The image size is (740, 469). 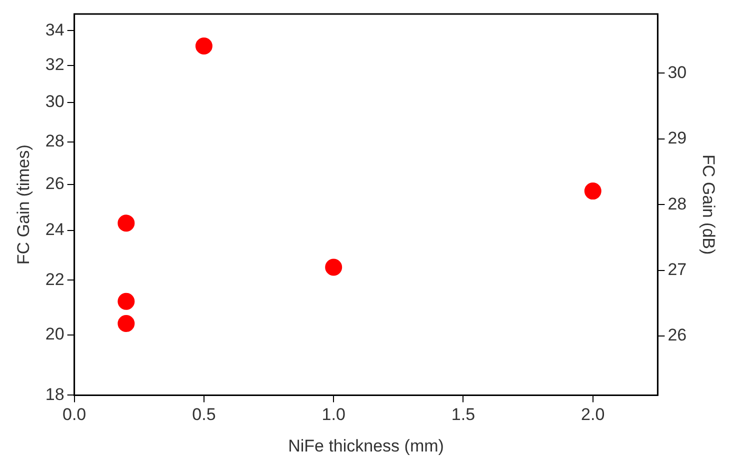 What do you see at coordinates (677, 138) in the screenshot?
I see `y2-tick-label: 29` at bounding box center [677, 138].